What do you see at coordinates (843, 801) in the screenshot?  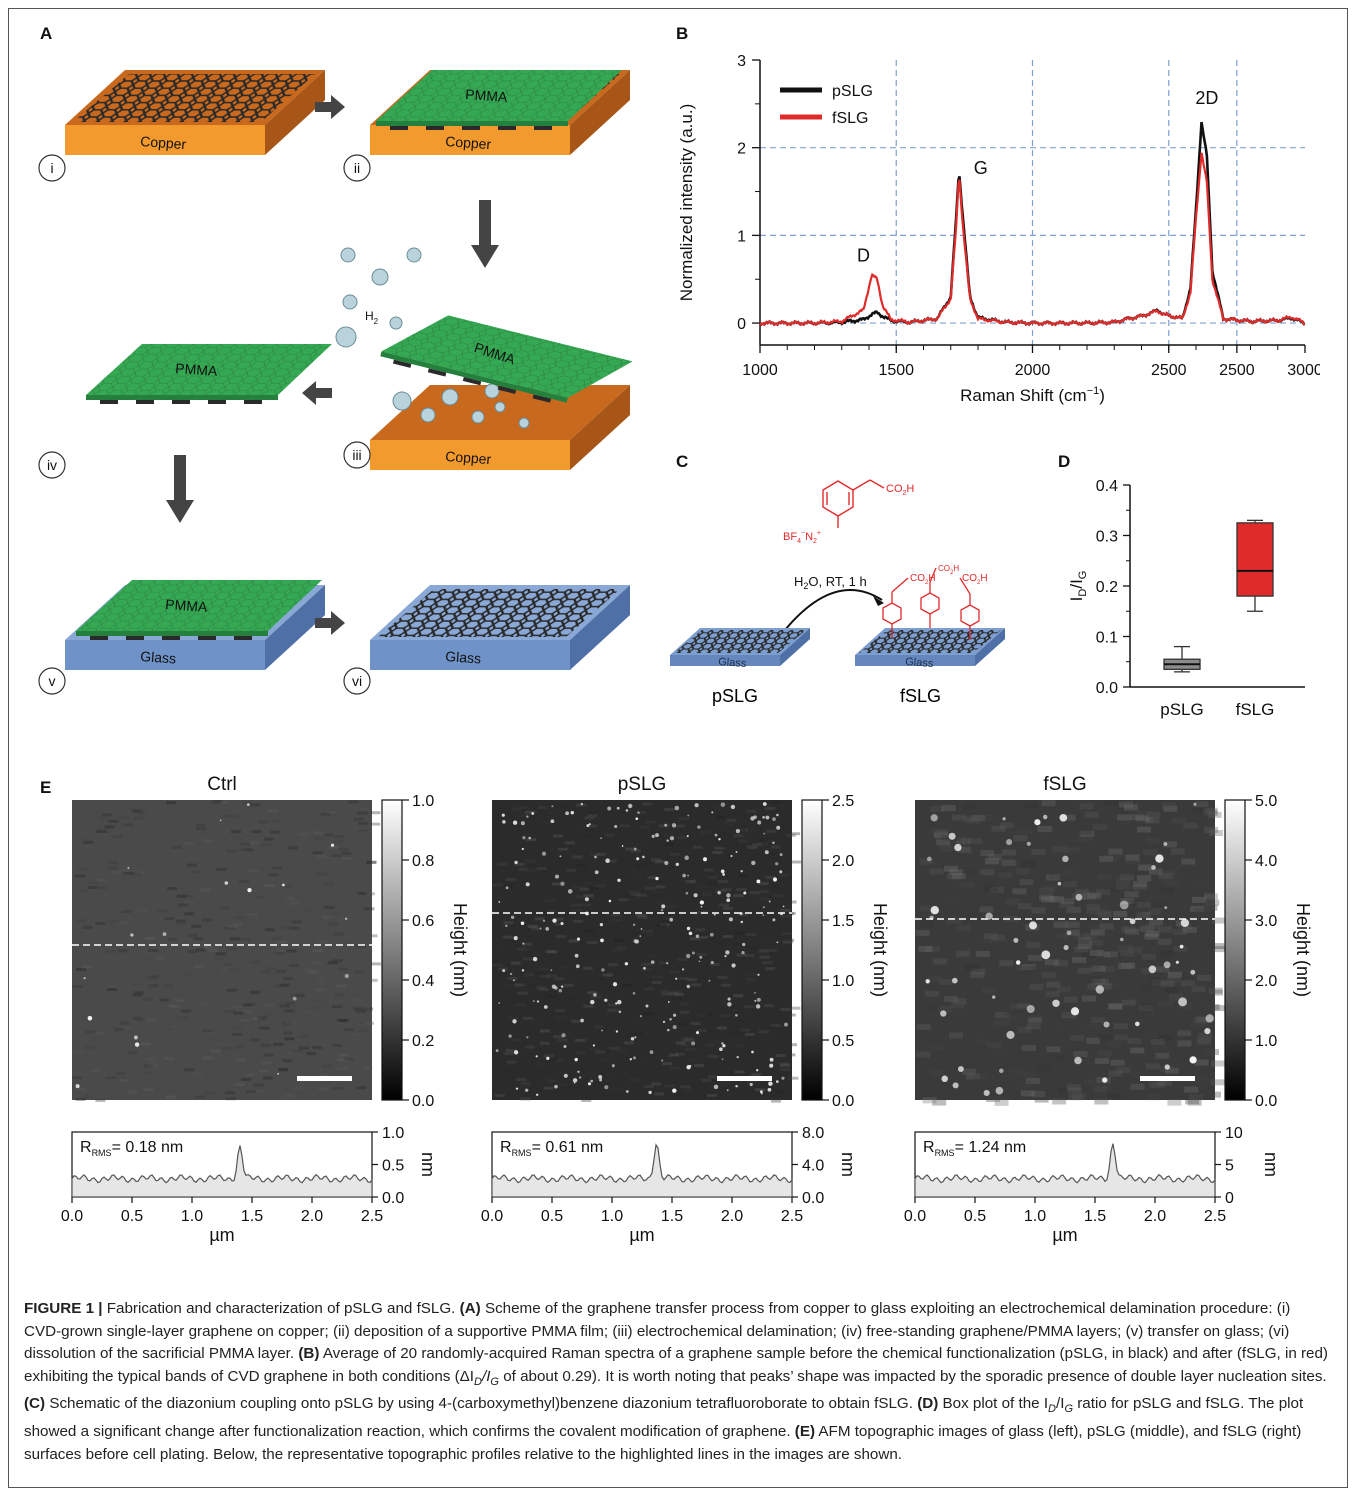 I see `colorbar-tick-label: 2.5` at bounding box center [843, 801].